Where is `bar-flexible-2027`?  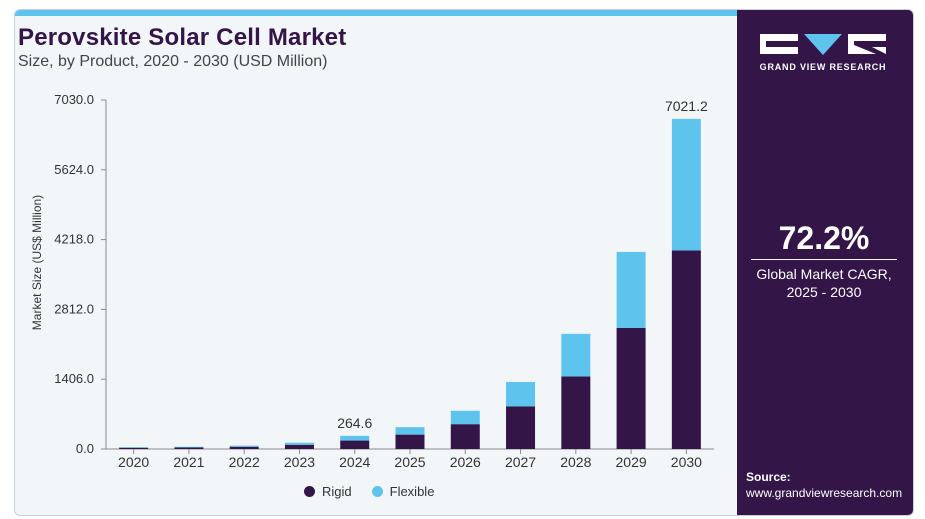
bar-flexible-2027 is located at coordinates (521, 394).